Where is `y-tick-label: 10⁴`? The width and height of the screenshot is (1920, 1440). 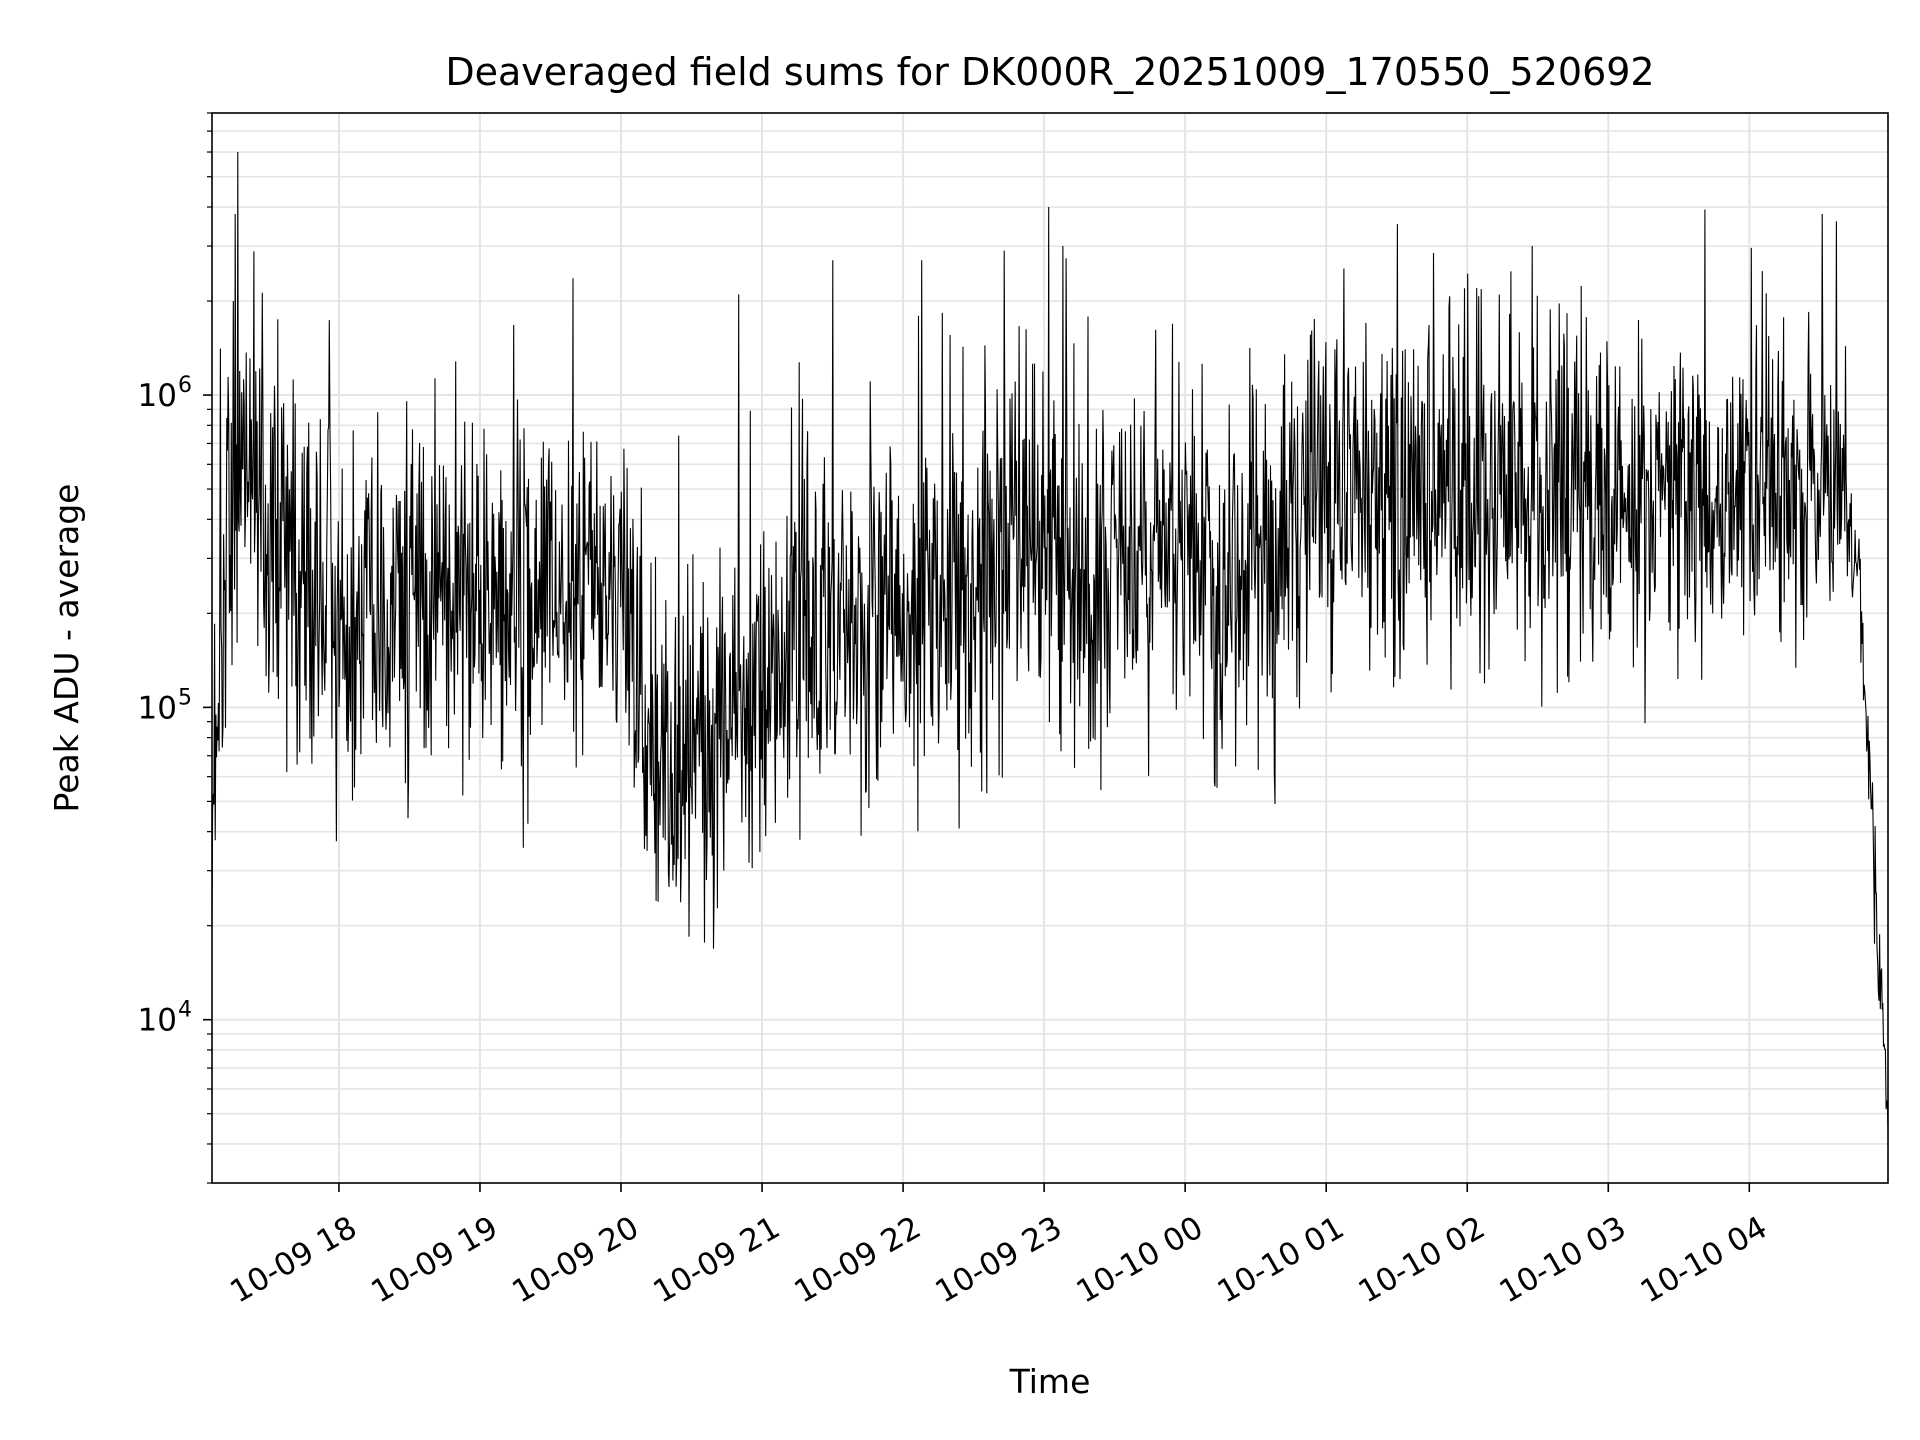 y-tick-label: 10⁴ is located at coordinates (165, 1018).